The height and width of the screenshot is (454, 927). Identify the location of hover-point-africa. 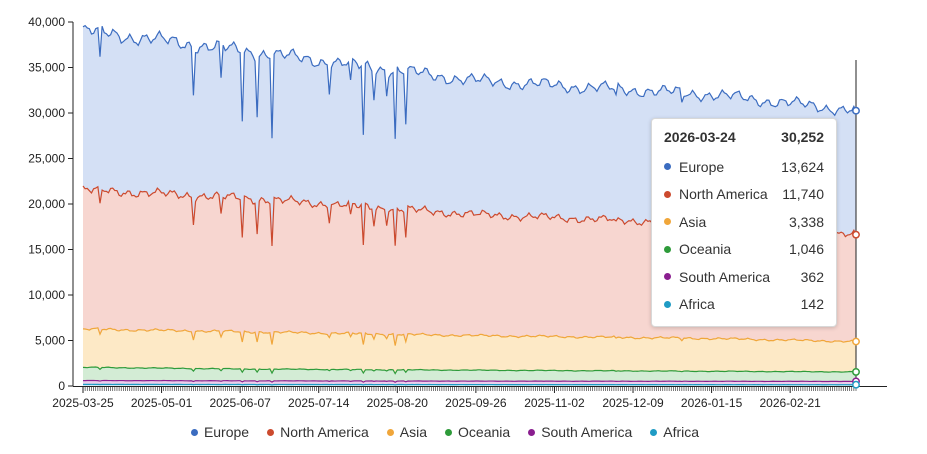
(856, 384).